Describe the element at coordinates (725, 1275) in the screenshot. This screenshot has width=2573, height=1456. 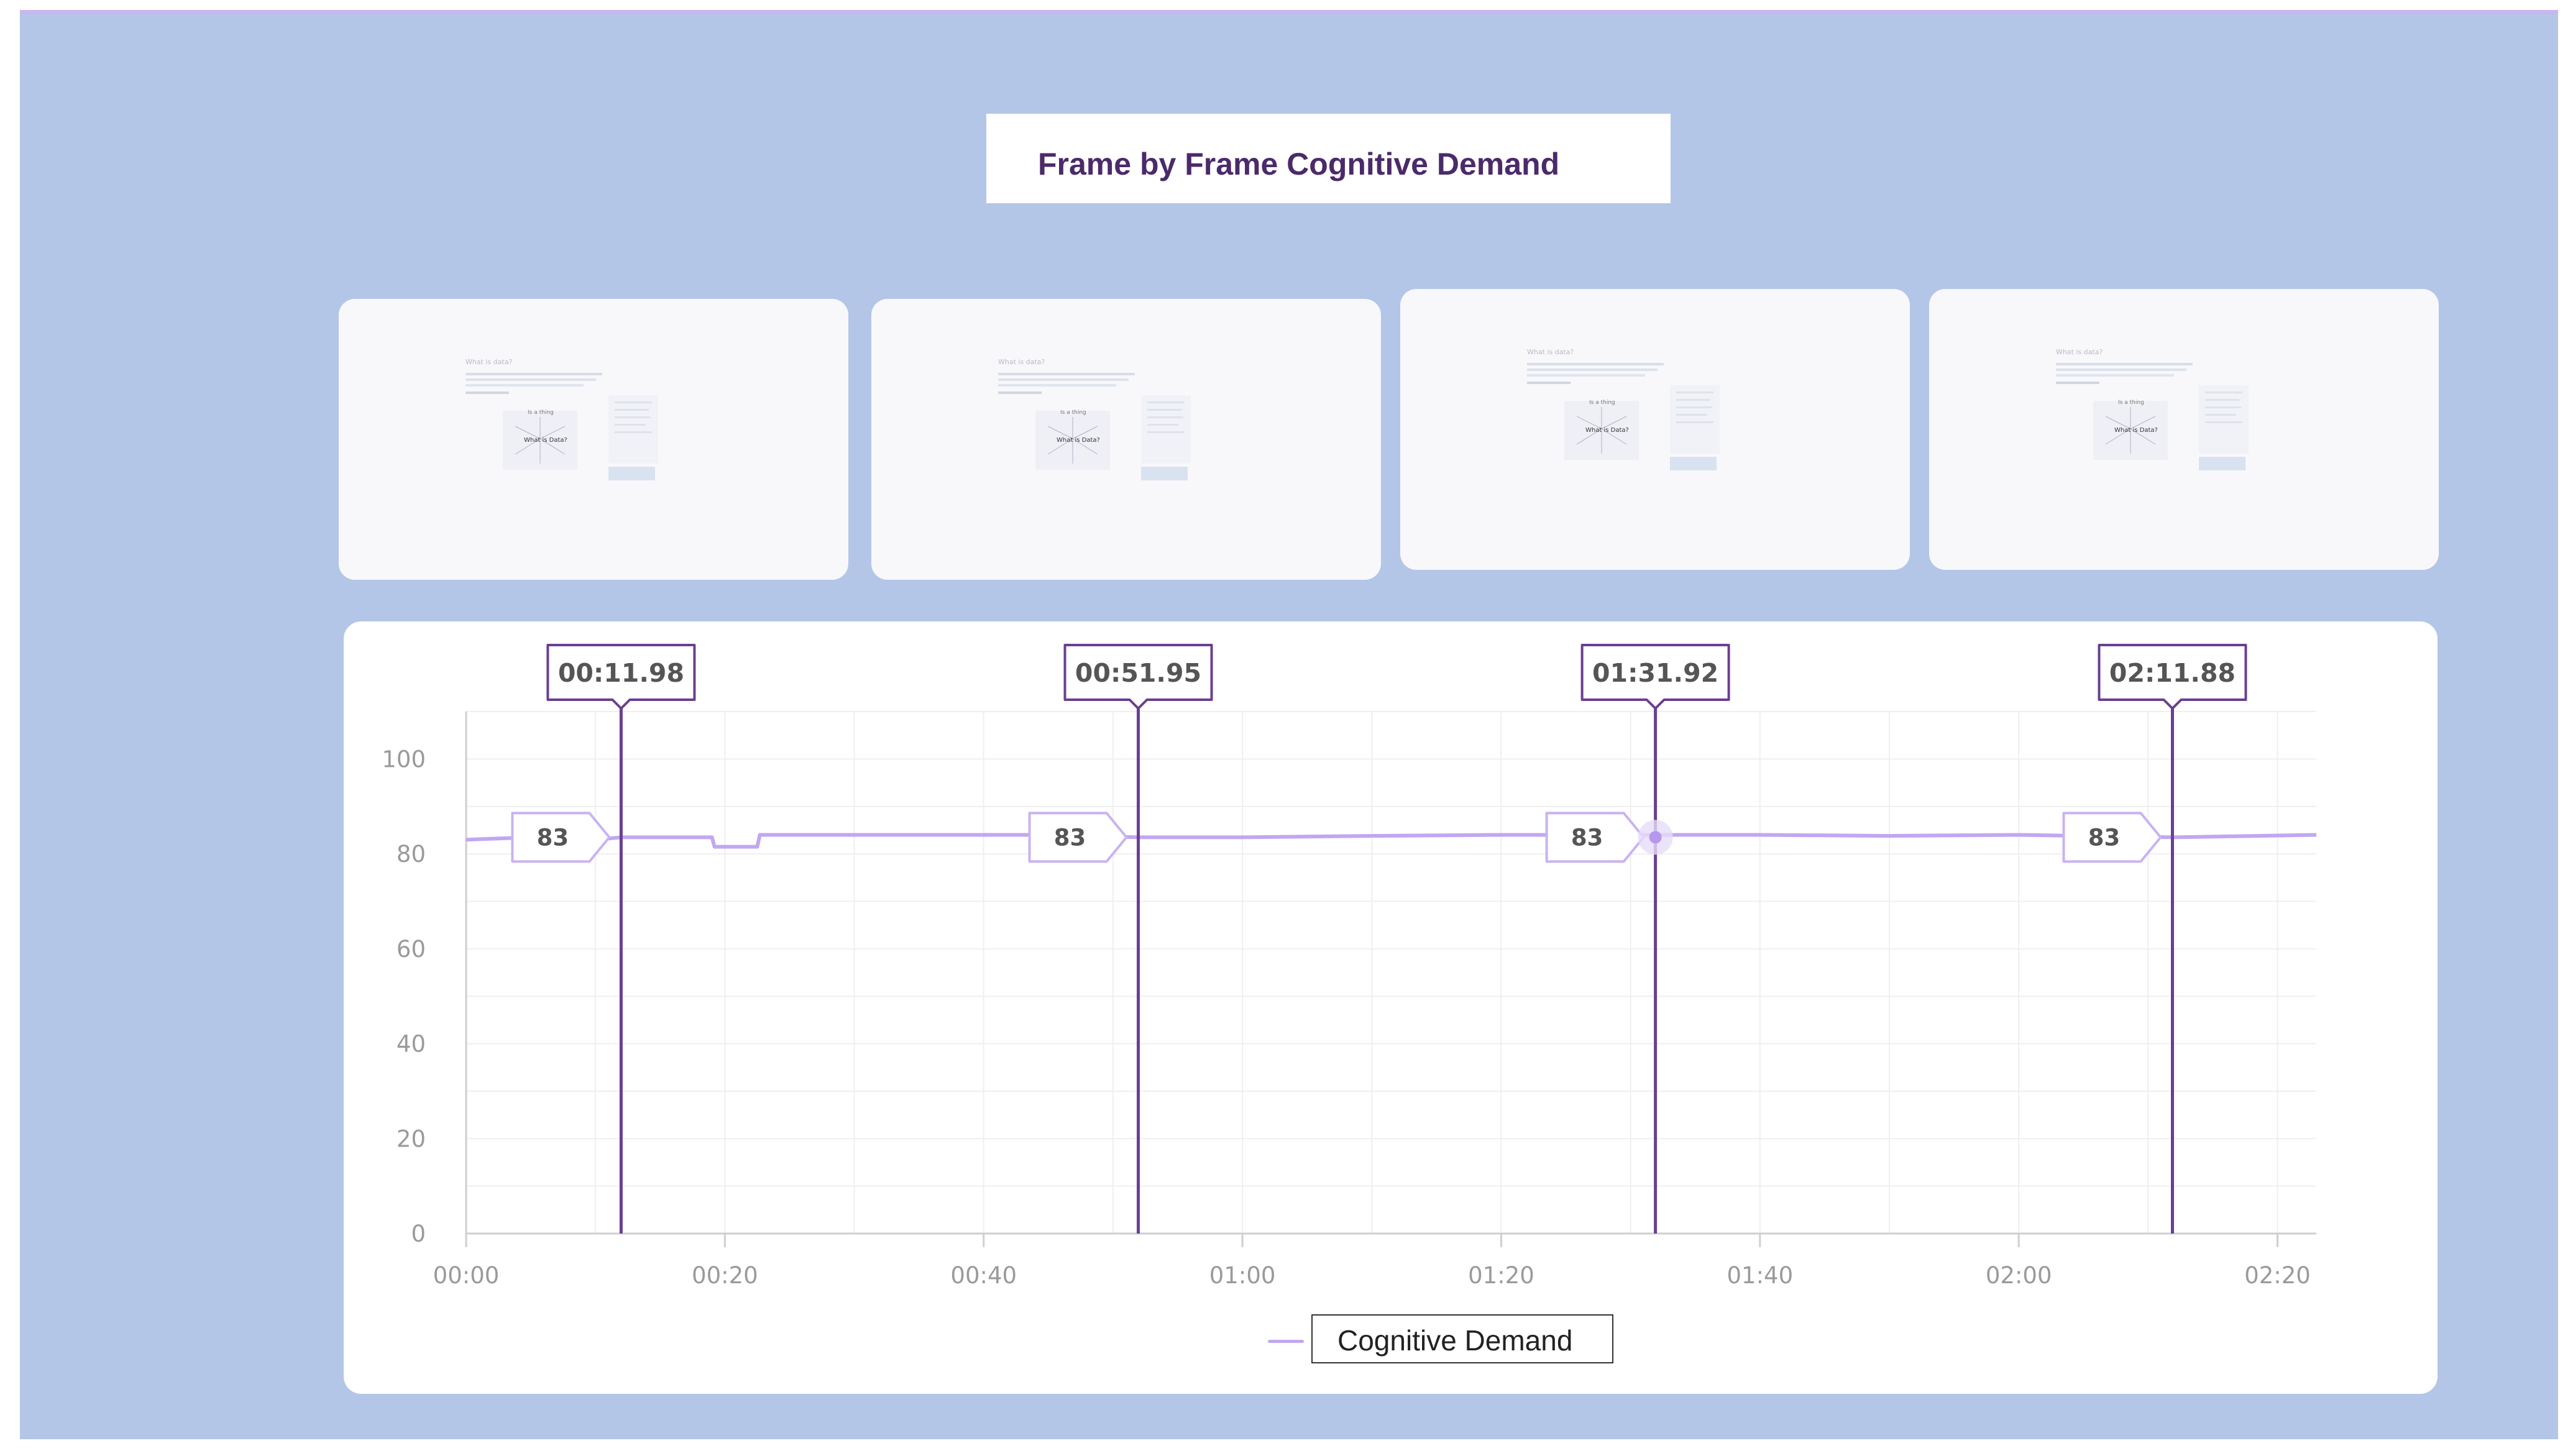
I see `x-tick-label: 00:20` at that location.